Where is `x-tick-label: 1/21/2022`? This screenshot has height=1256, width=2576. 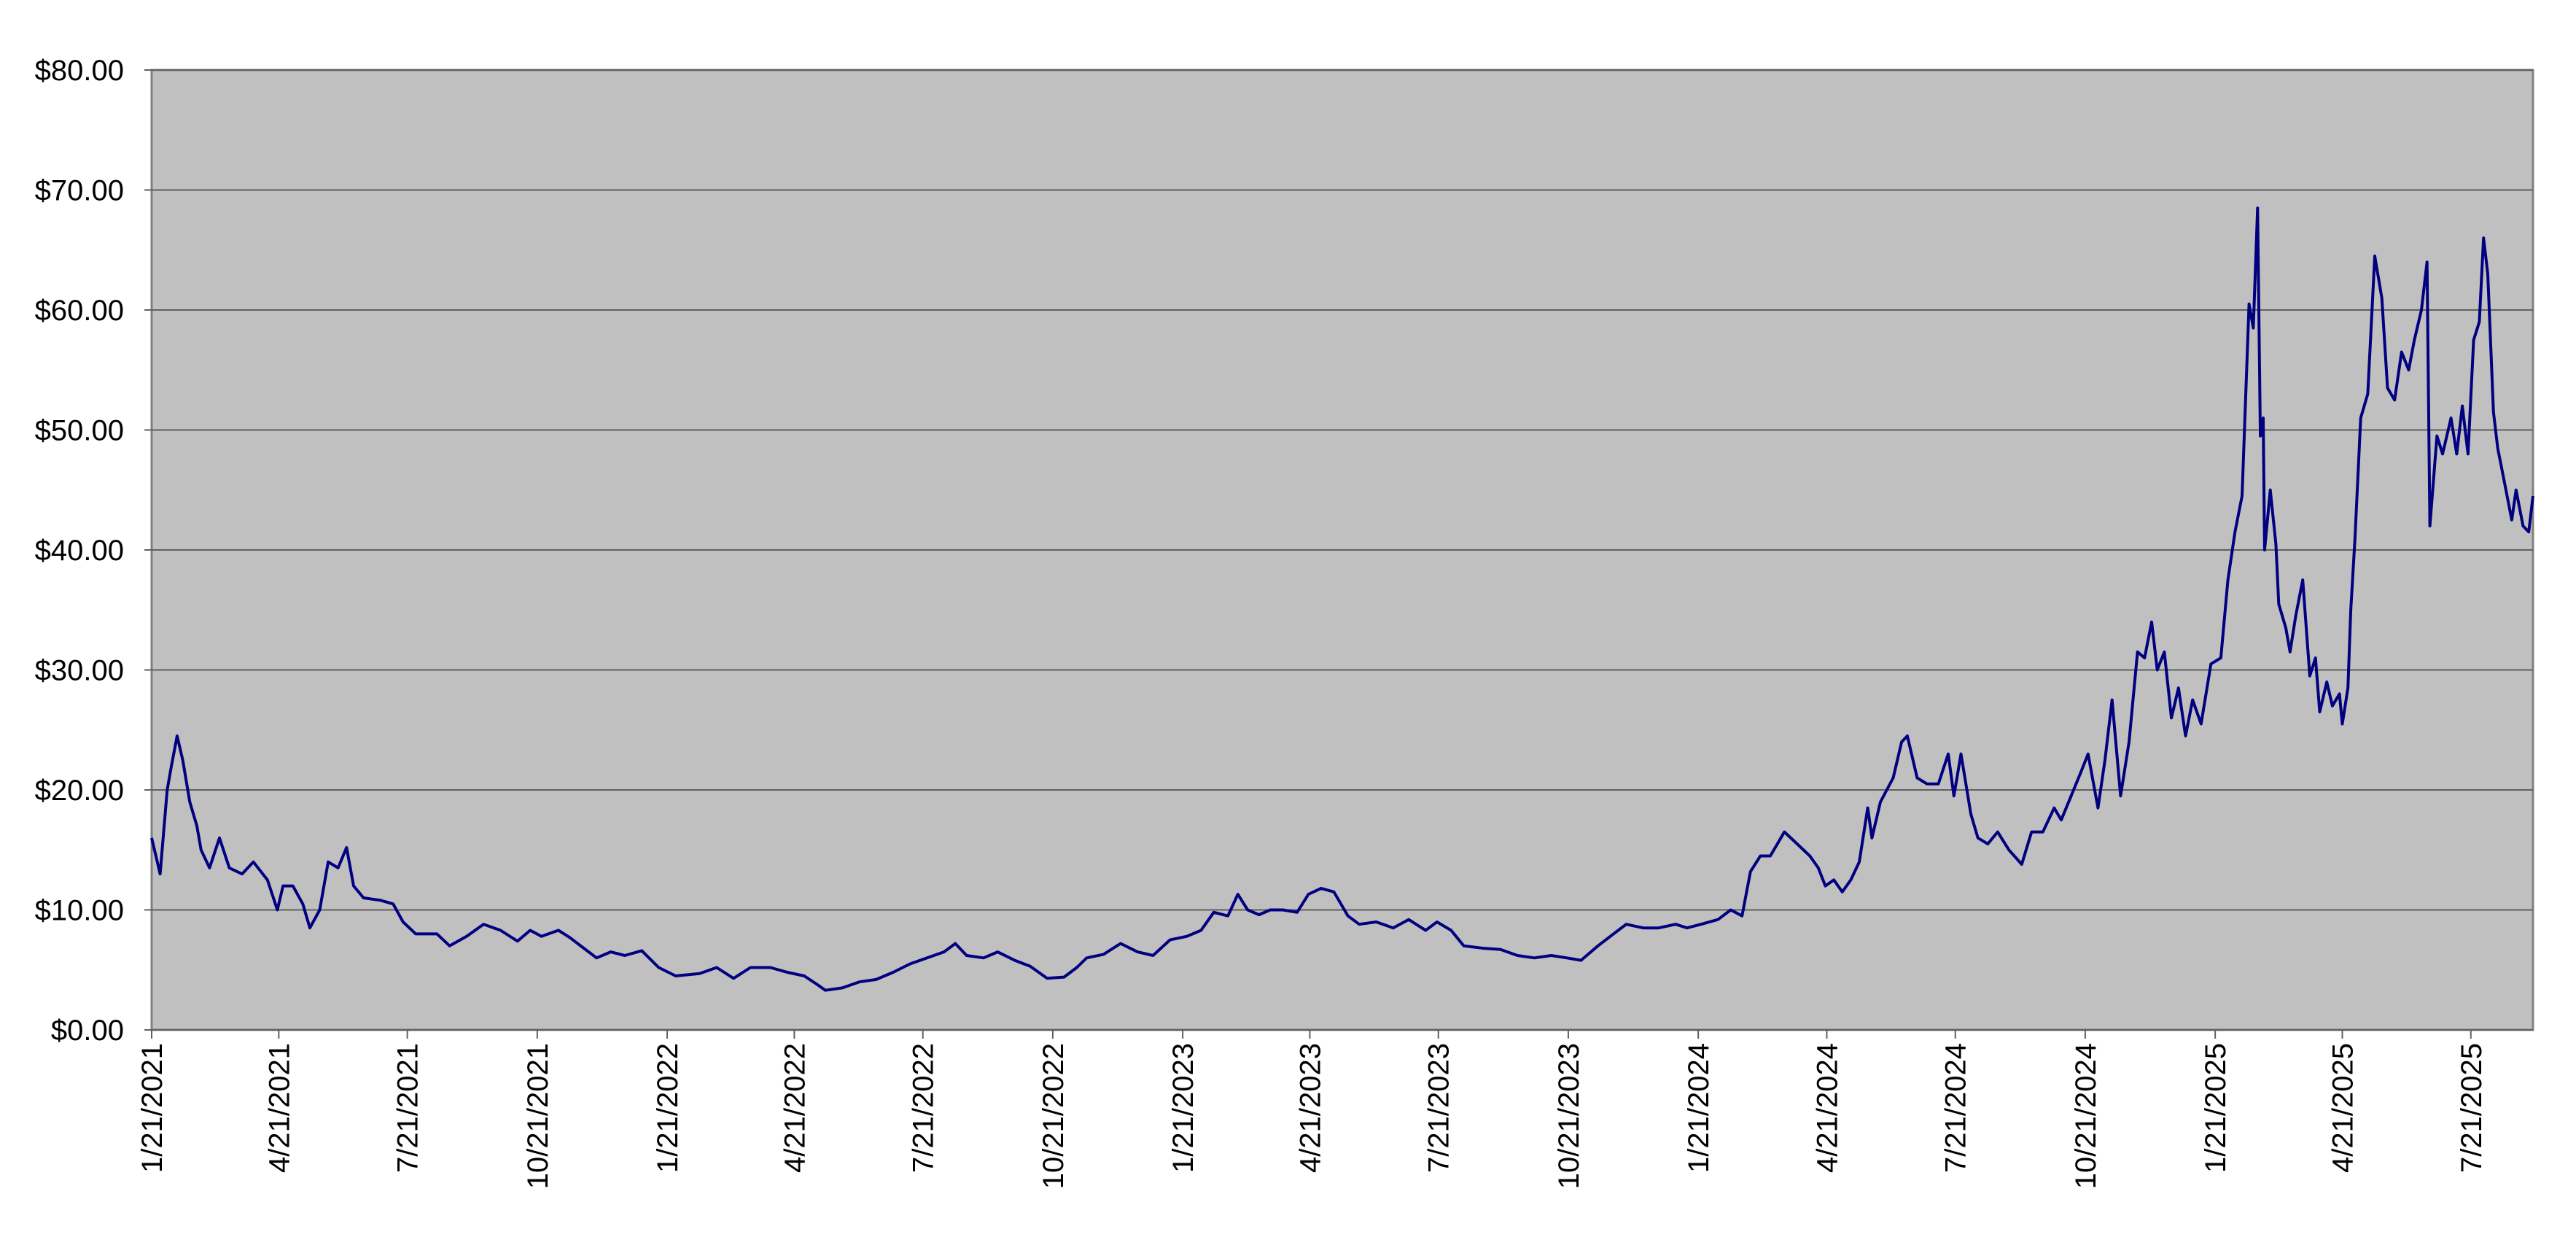 x-tick-label: 1/21/2022 is located at coordinates (668, 1108).